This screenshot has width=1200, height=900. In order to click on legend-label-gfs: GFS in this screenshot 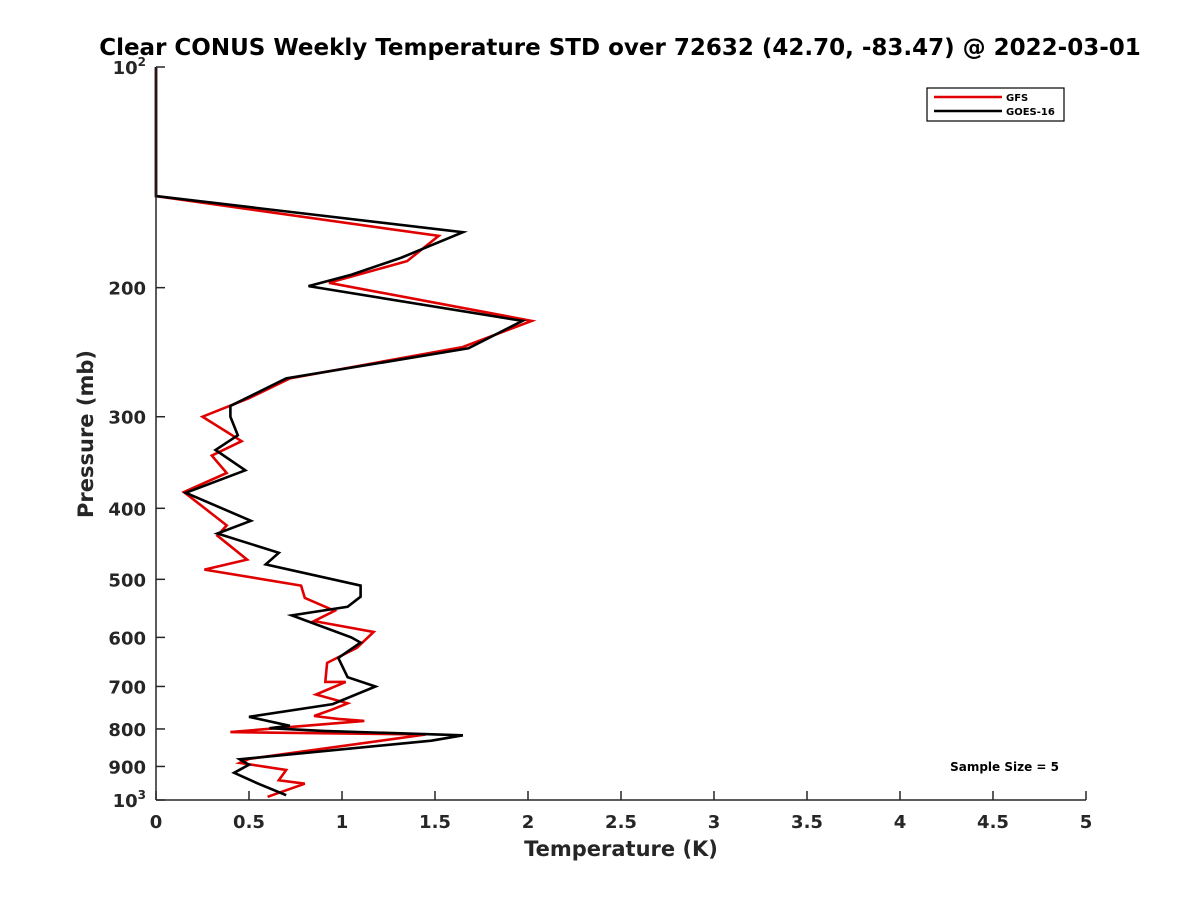, I will do `click(1017, 98)`.